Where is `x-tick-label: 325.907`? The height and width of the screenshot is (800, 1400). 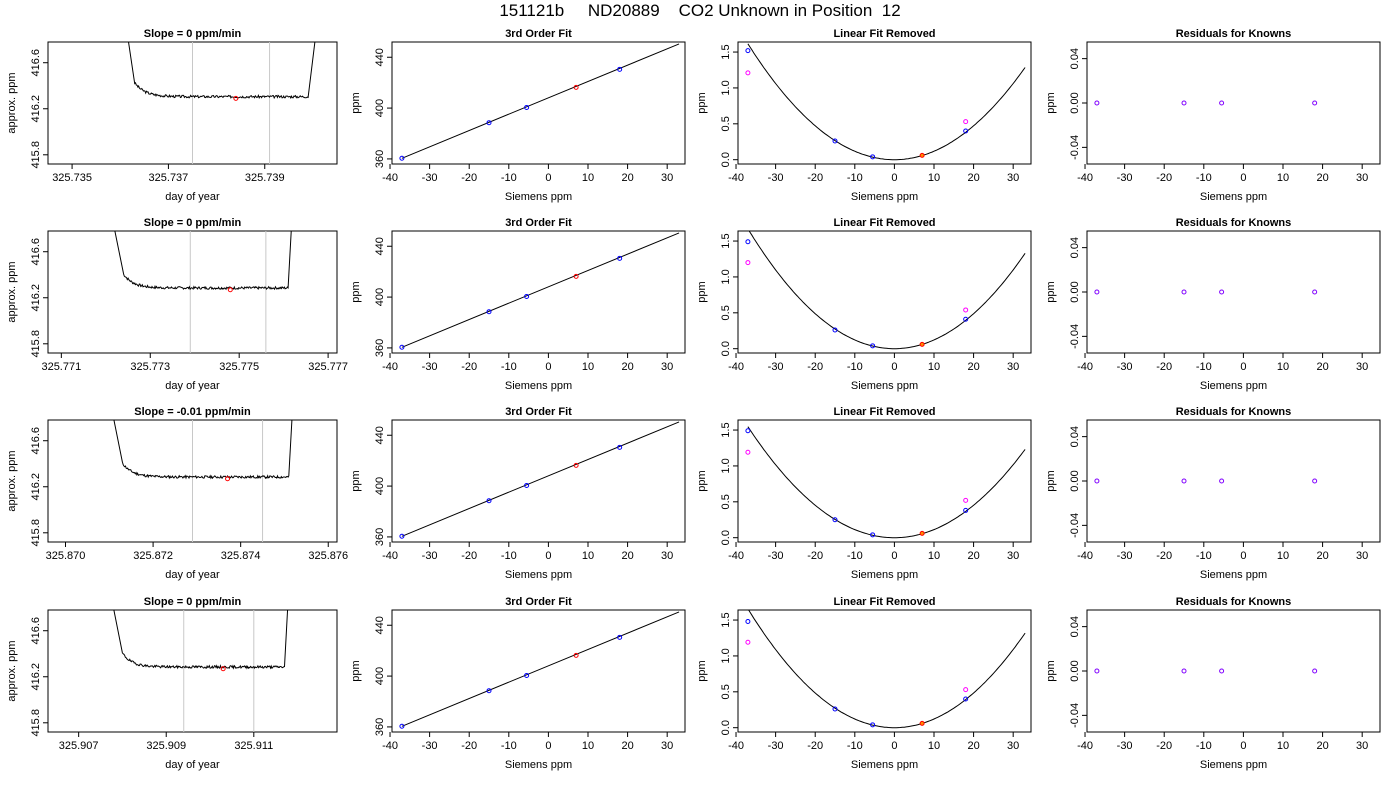
x-tick-label: 325.907 is located at coordinates (79, 746).